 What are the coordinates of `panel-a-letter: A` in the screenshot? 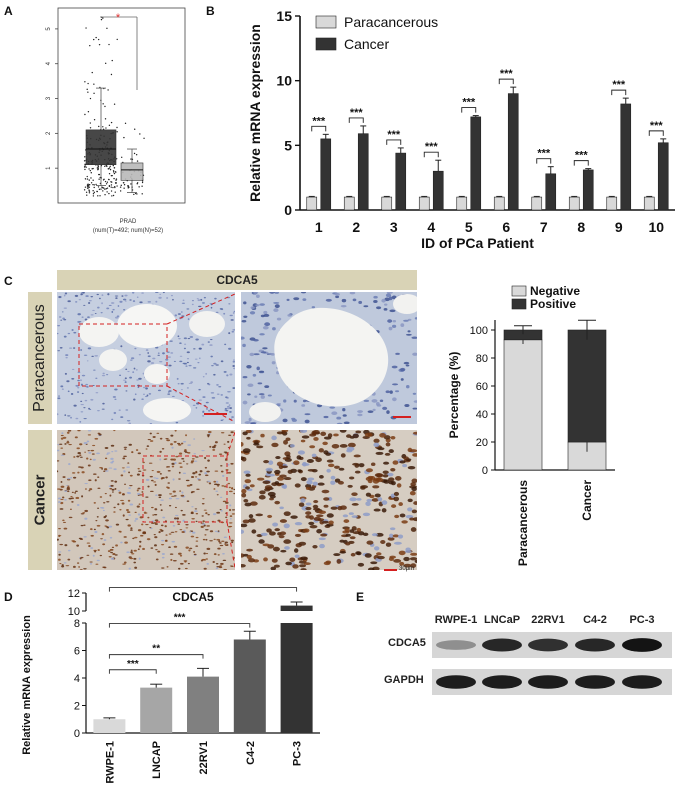 It's located at (8, 11).